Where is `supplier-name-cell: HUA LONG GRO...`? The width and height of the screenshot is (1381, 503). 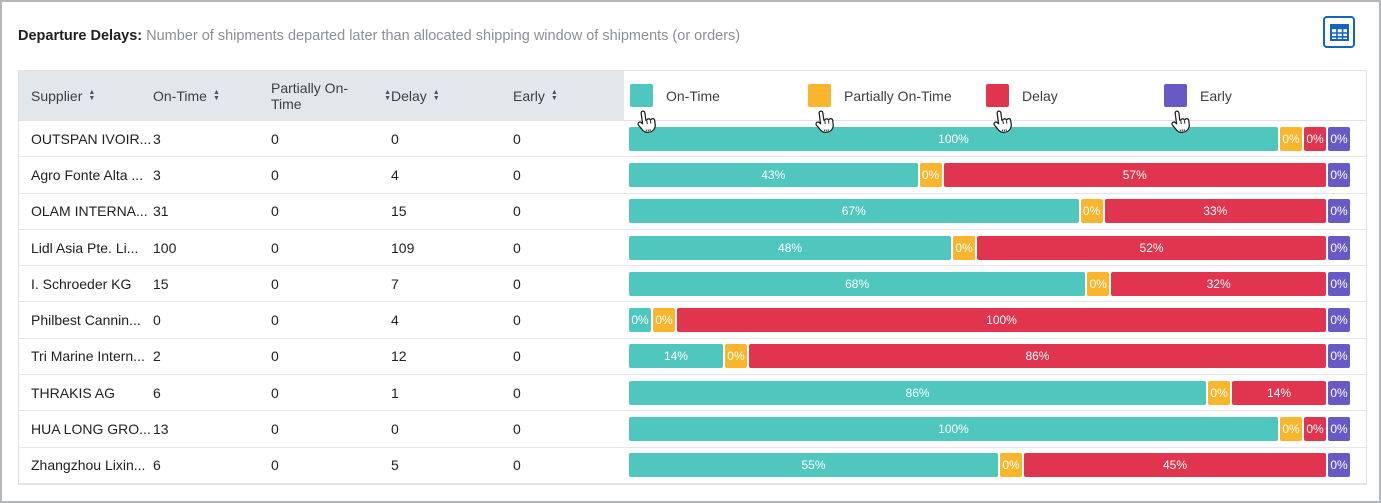 supplier-name-cell: HUA LONG GRO... is located at coordinates (91, 429).